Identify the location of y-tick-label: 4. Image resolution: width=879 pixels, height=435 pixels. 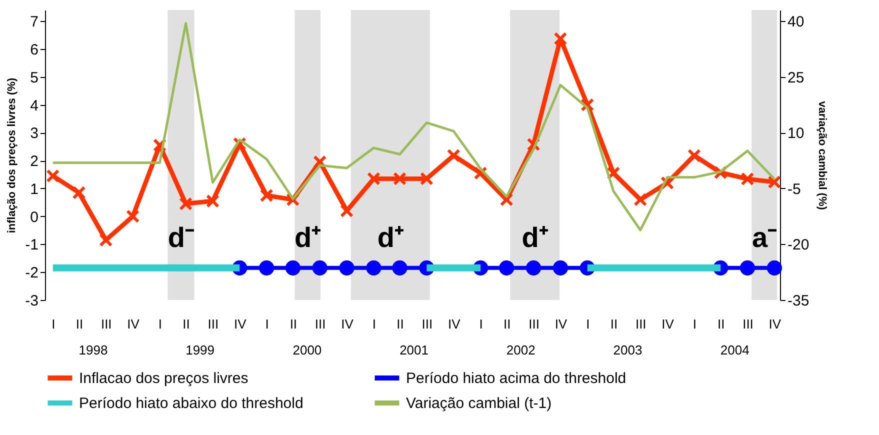
(34, 105).